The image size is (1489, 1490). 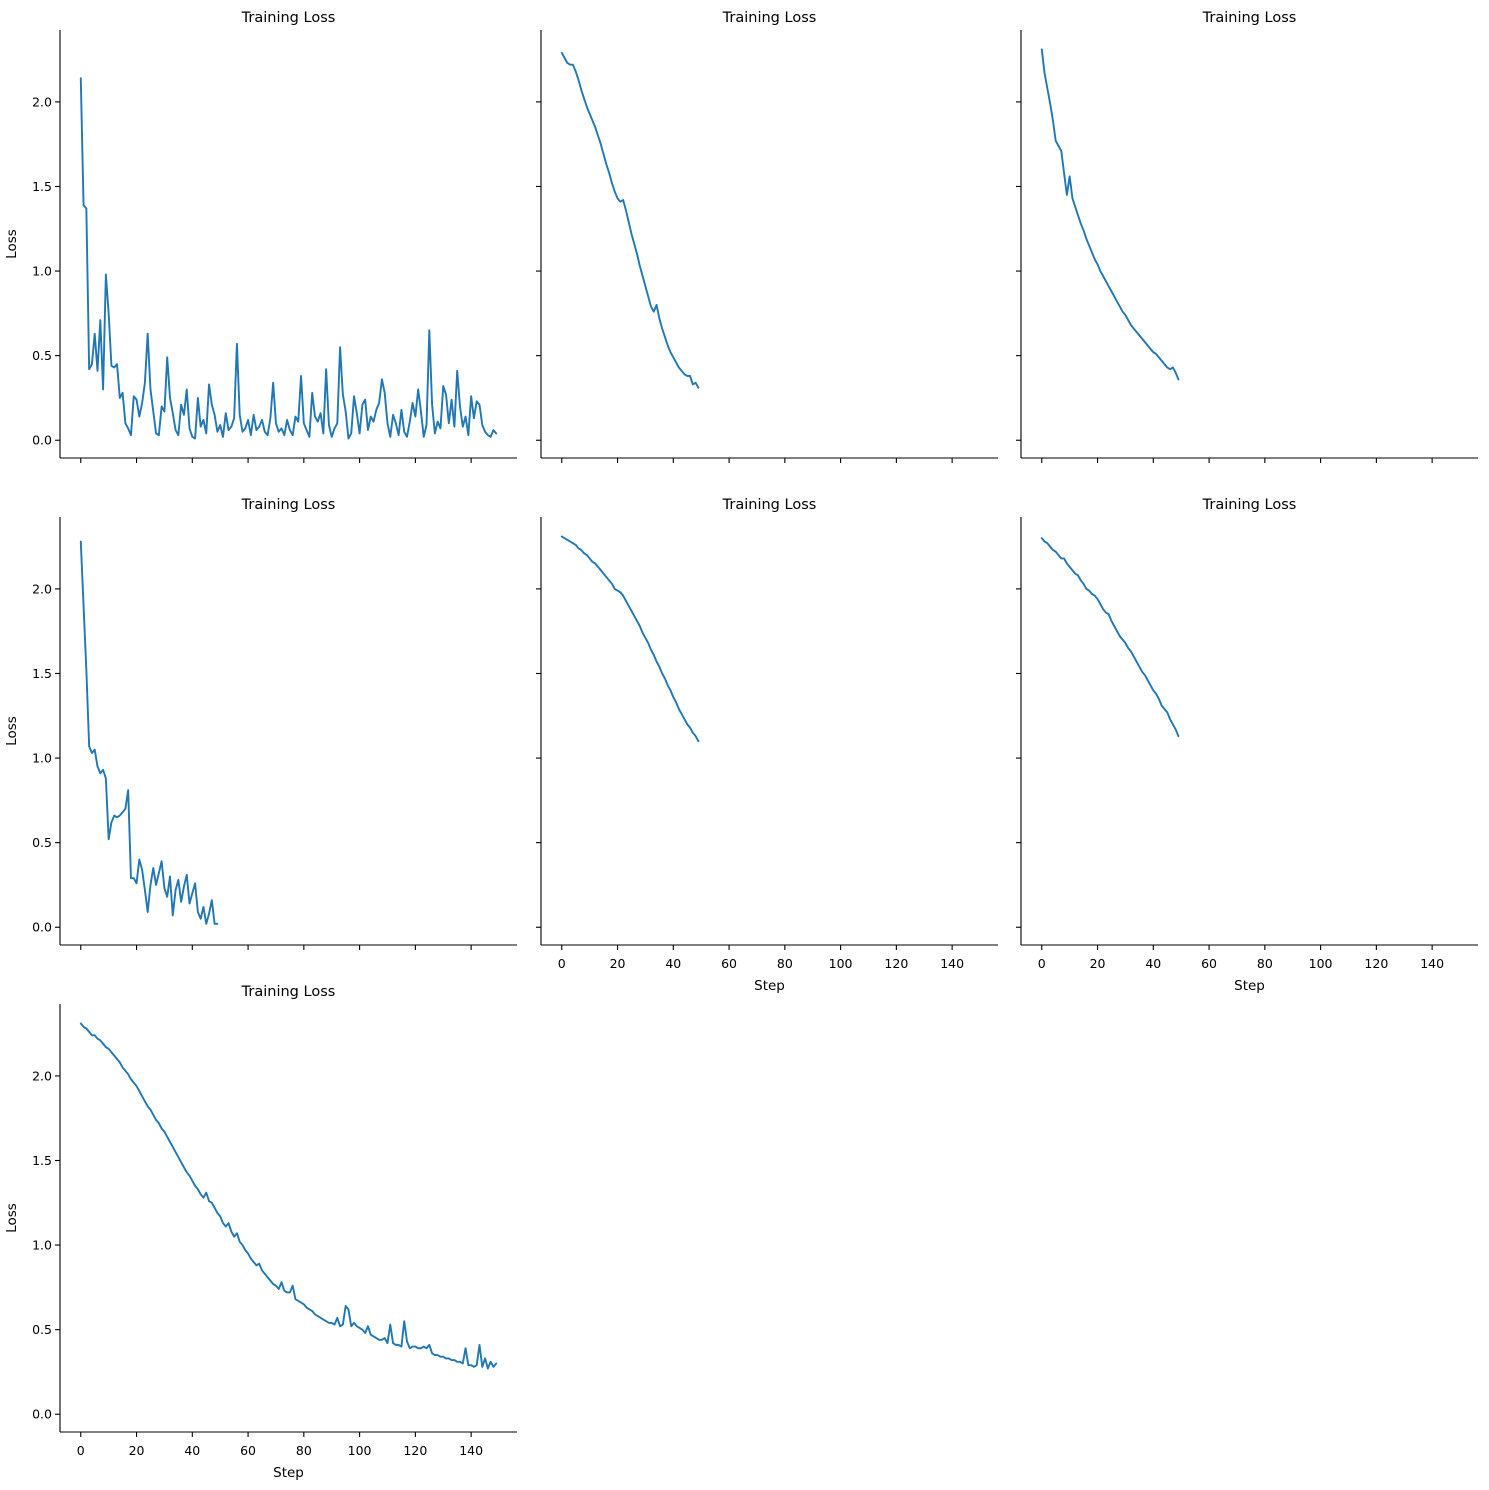 I want to click on subplot-training-loss-2: Training Loss, so click(x=767, y=236).